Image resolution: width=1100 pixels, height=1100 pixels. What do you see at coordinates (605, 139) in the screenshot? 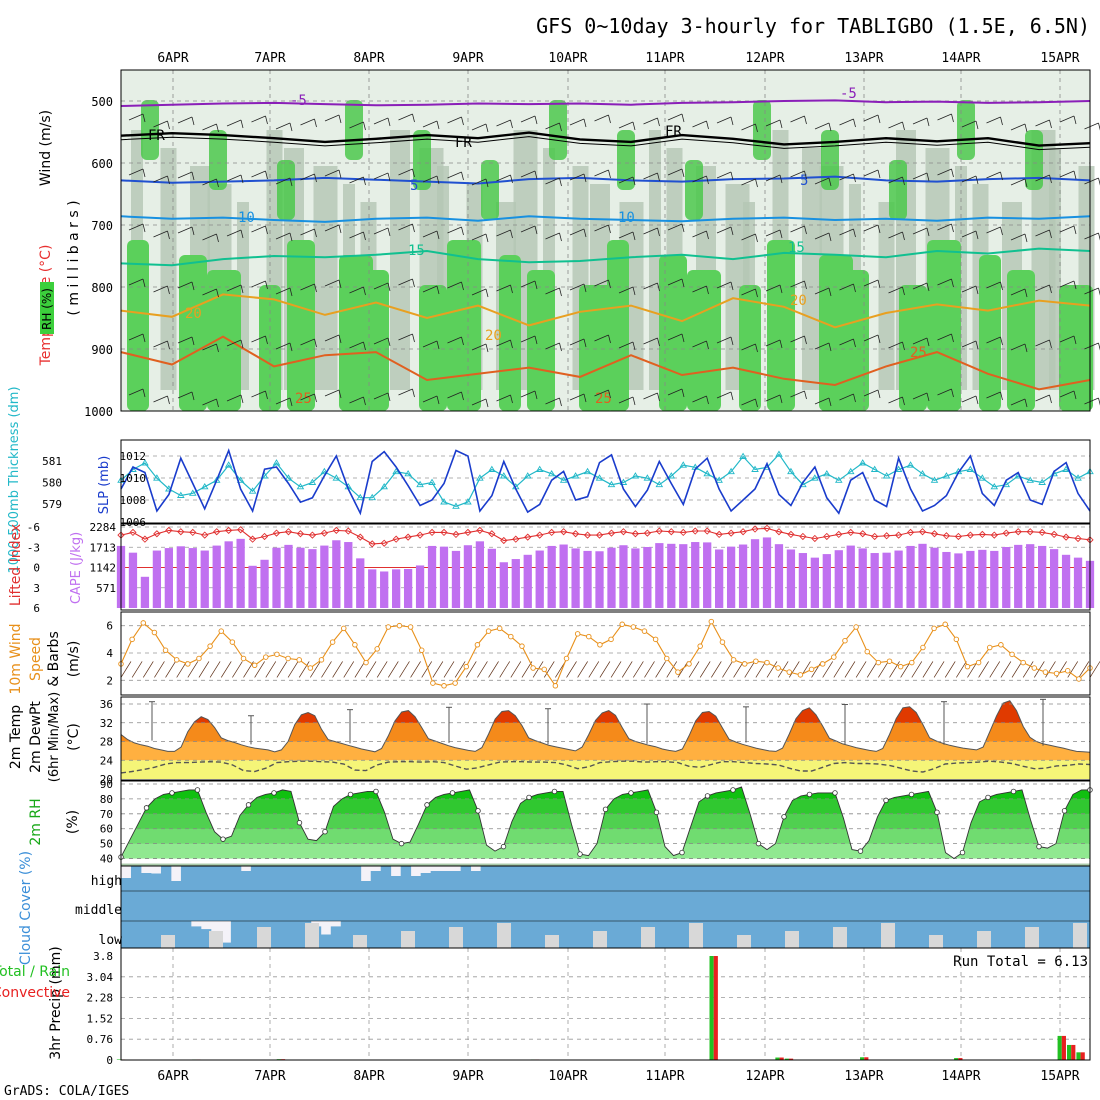
I see `isotherm-FR` at bounding box center [605, 139].